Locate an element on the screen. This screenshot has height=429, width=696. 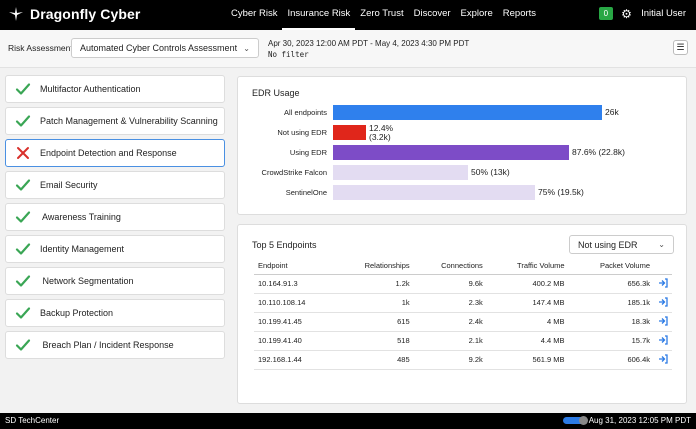
bar-category-label: SentinelOne is located at coordinates (306, 192).